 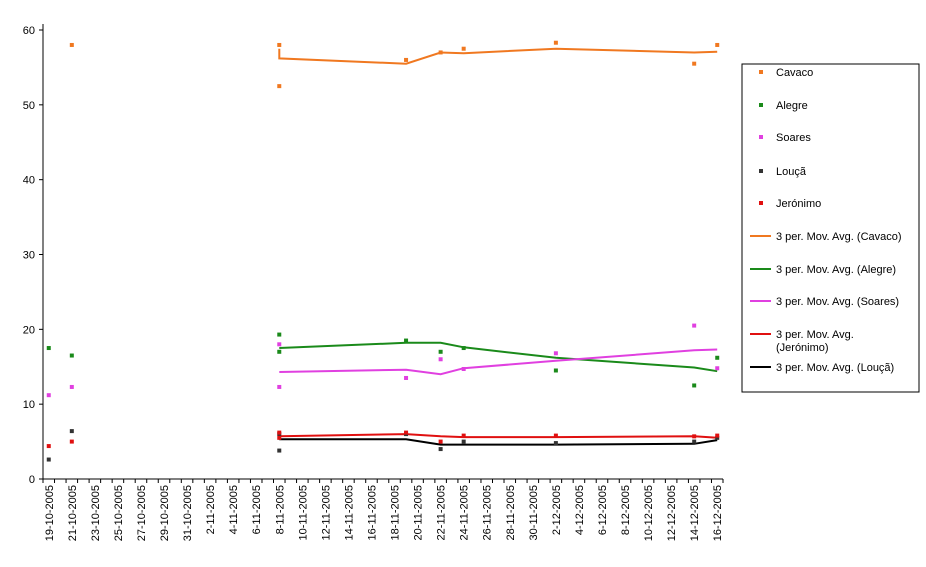 What do you see at coordinates (534, 512) in the screenshot?
I see `x-tick-label: 30-11-2005` at bounding box center [534, 512].